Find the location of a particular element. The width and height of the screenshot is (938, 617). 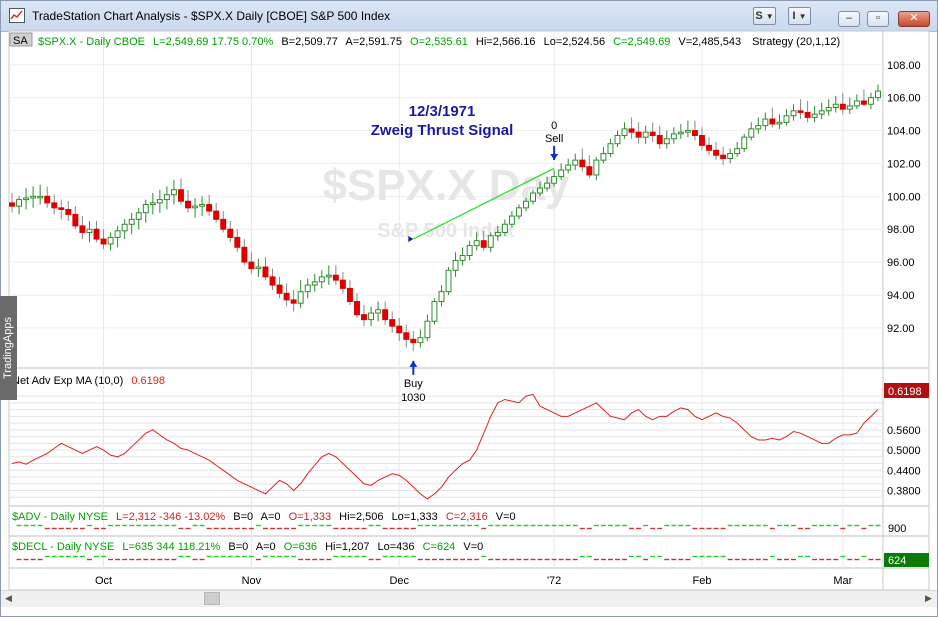

minimize-button: – is located at coordinates (849, 19).